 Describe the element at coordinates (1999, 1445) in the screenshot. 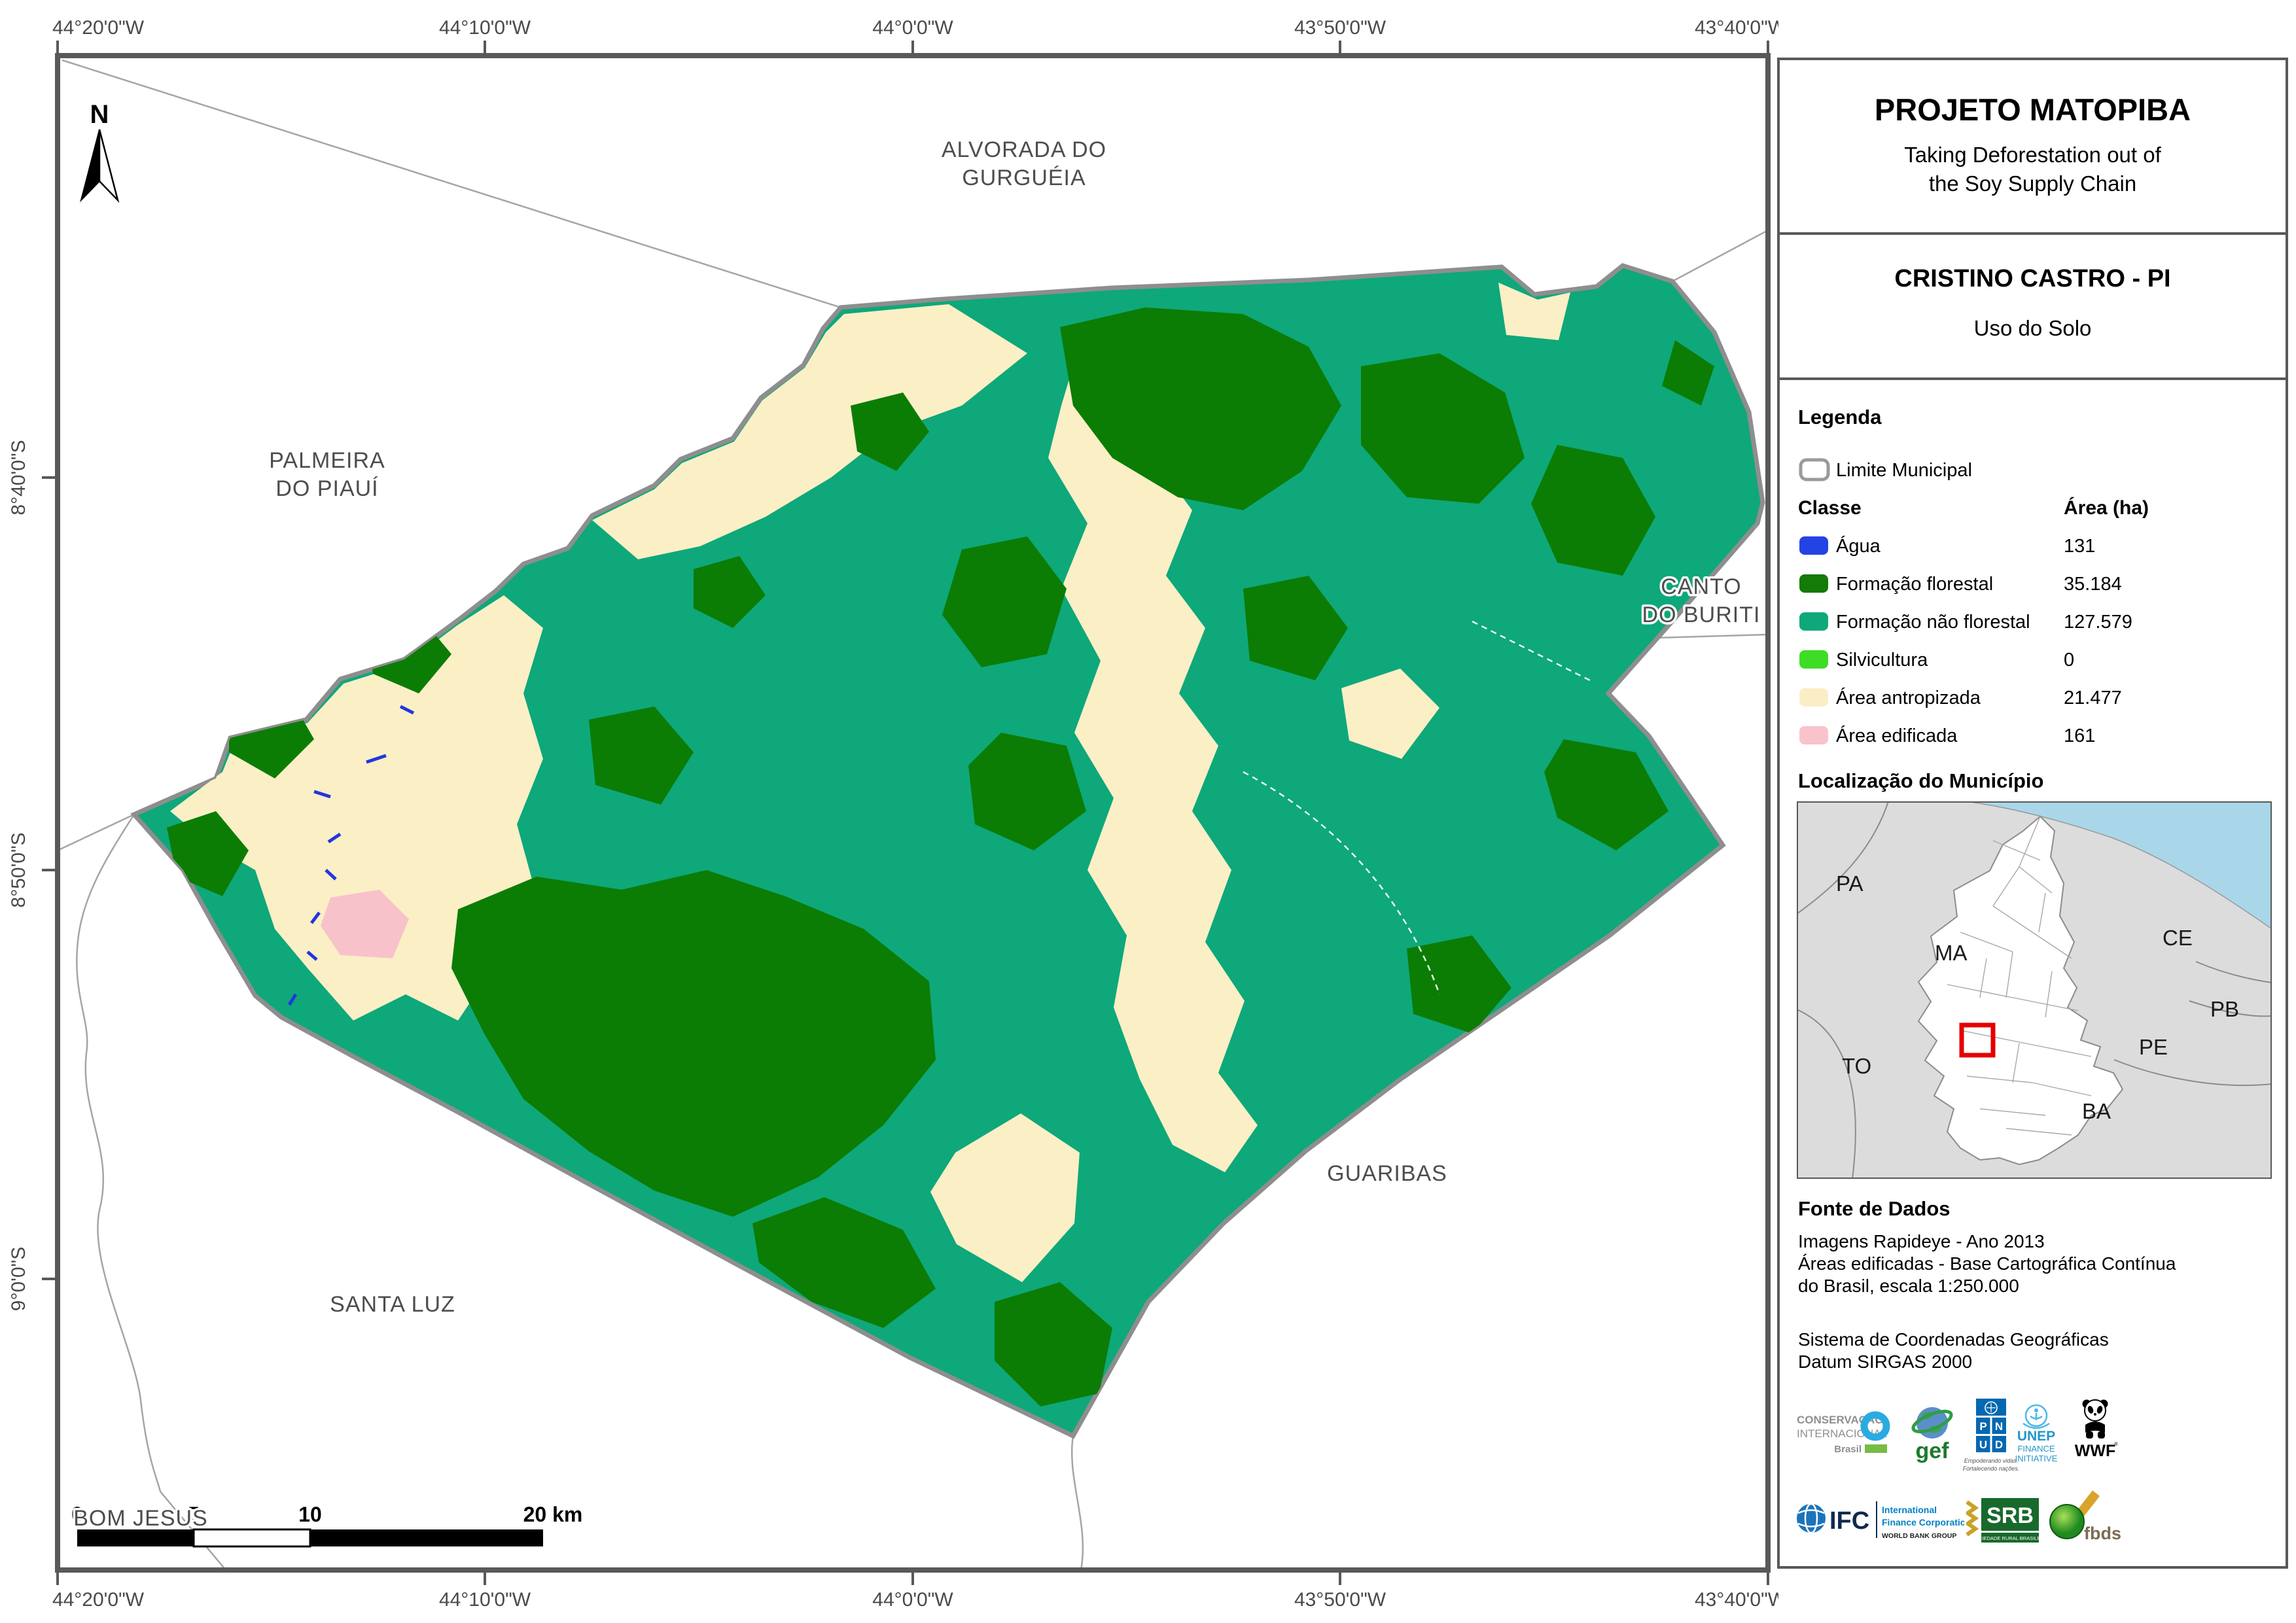

I see `svg-text: D` at that location.